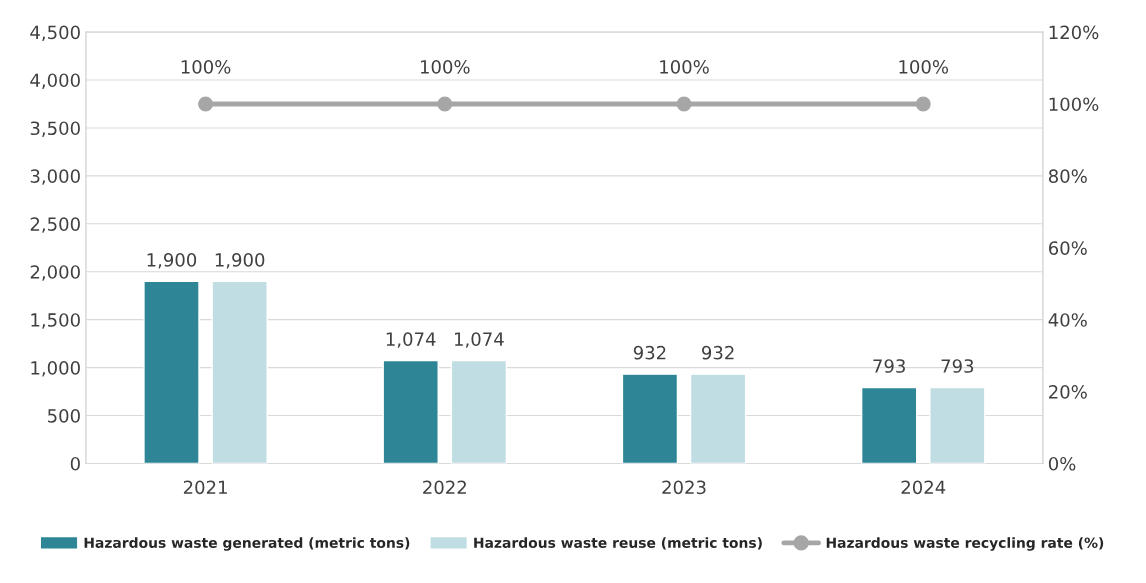 The image size is (1146, 583). I want to click on y-tick-label: 4,000, so click(55, 81).